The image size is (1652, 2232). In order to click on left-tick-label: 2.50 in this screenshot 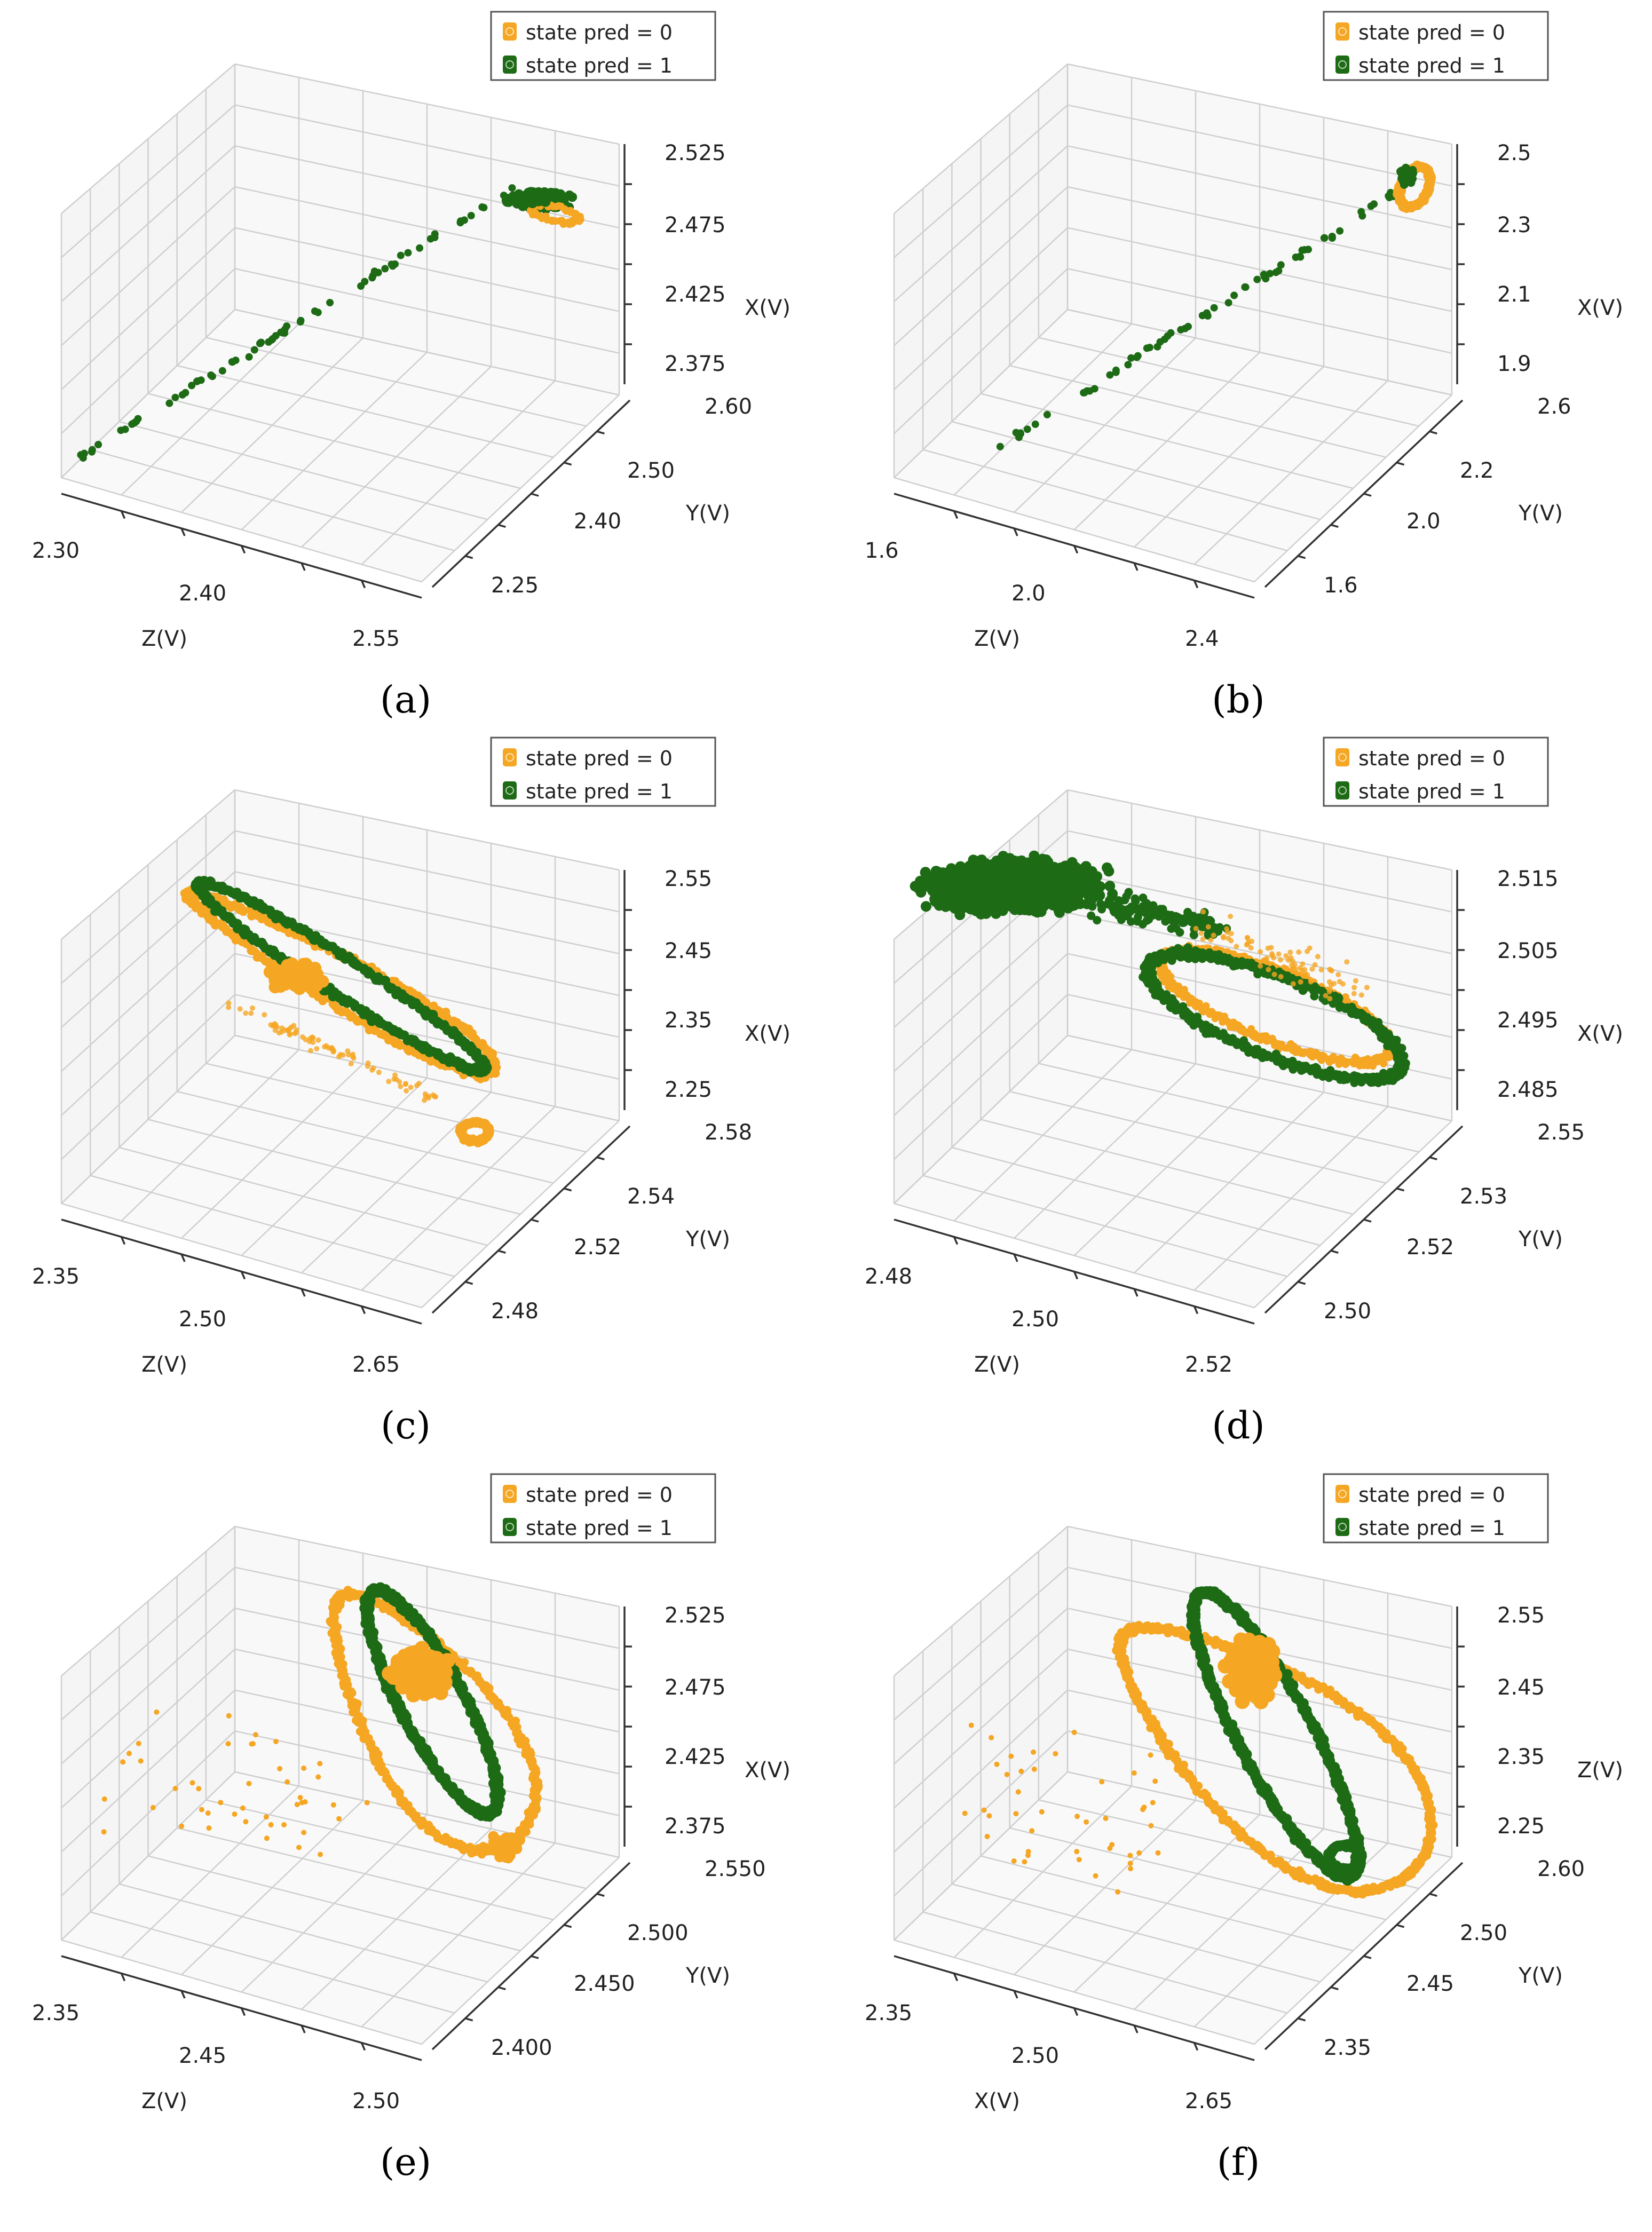, I will do `click(202, 1319)`.